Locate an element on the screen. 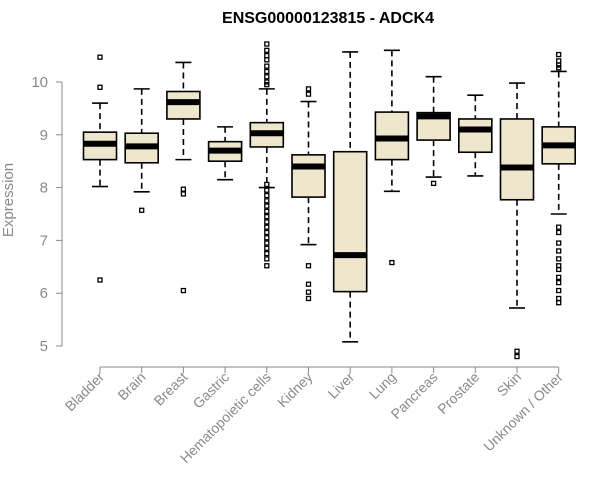 This screenshot has height=500, width=600. box-gastric is located at coordinates (225, 153).